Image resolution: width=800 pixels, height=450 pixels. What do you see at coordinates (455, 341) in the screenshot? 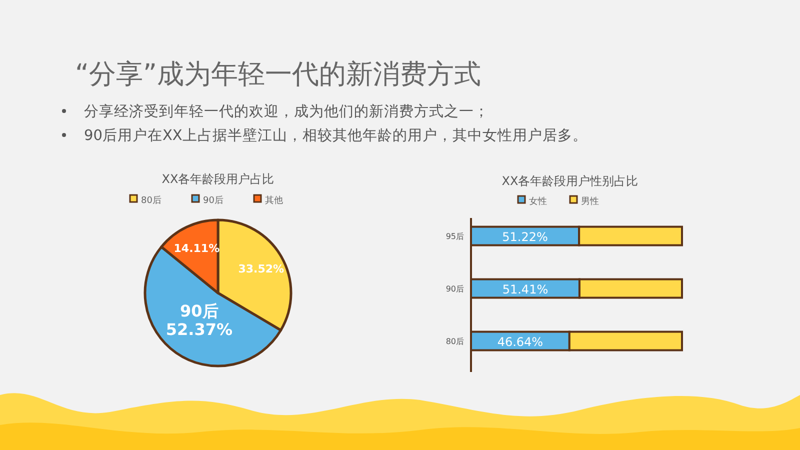
I see `y-tick-label: 80后` at bounding box center [455, 341].